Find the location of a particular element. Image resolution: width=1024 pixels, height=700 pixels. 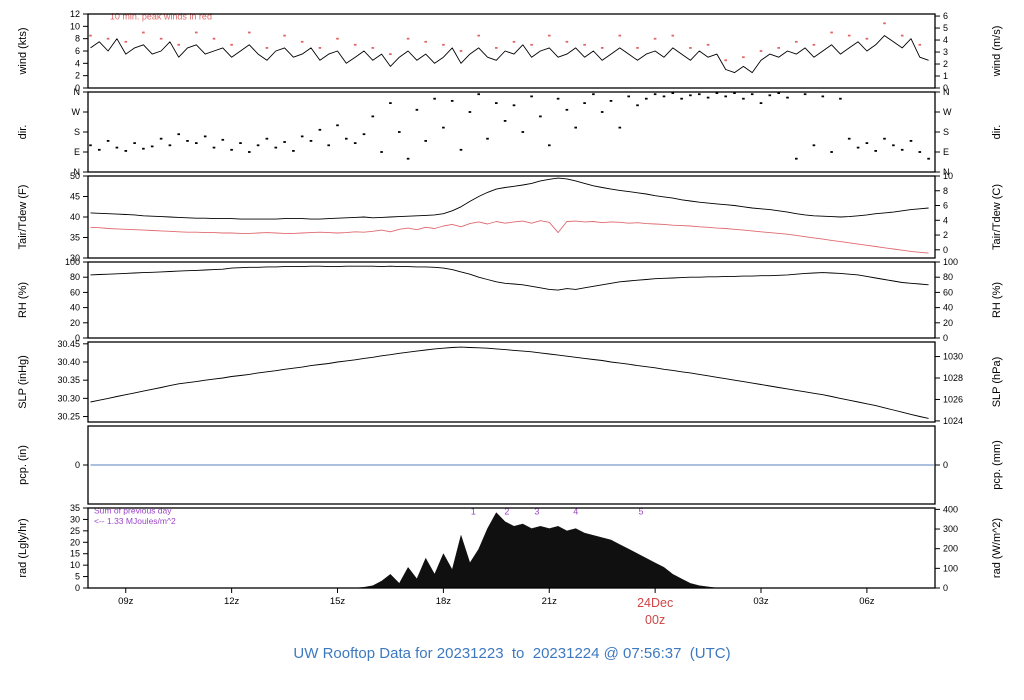

y-tick-label: 30.25 is located at coordinates (68, 417).